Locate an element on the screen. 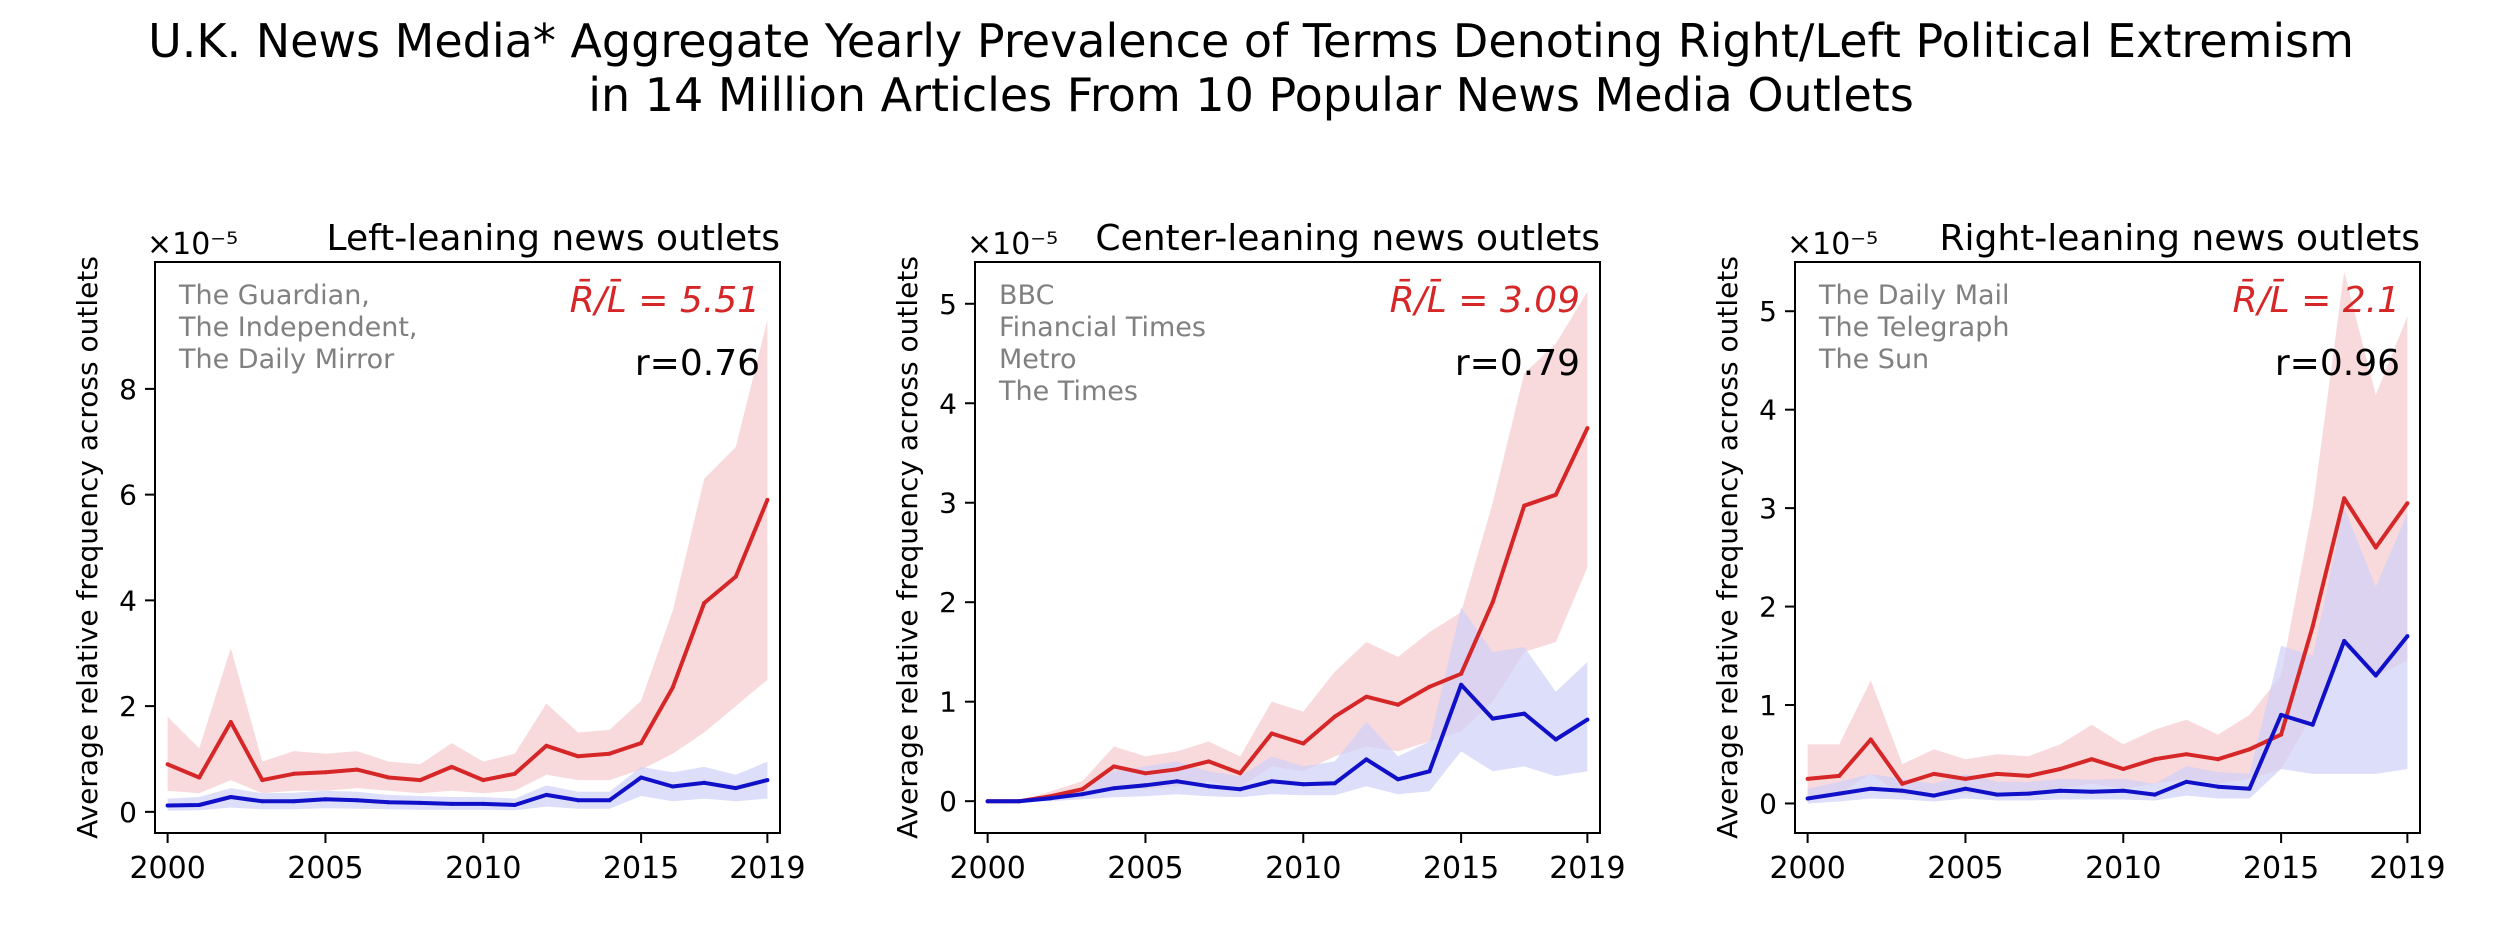 This screenshot has height=944, width=2502. correlation-annotation: r=0.96 is located at coordinates (2337, 363).